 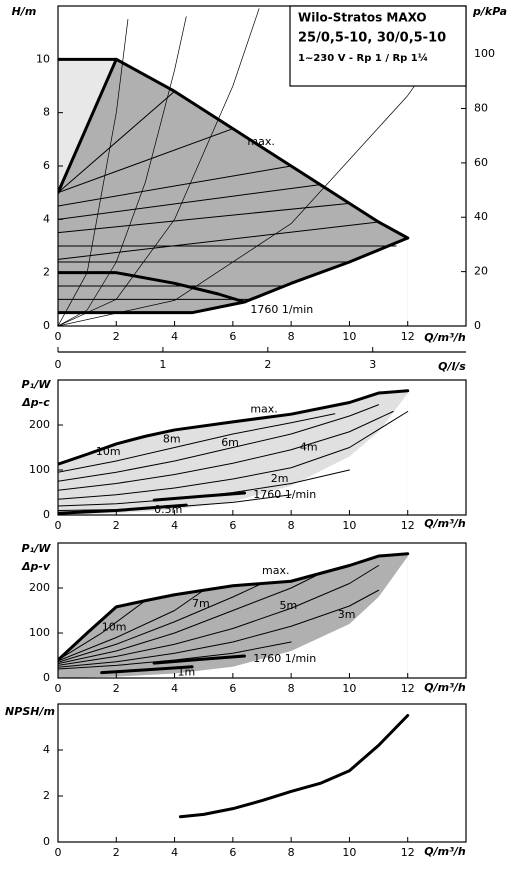 I want to click on plot-area, so click(x=294, y=766).